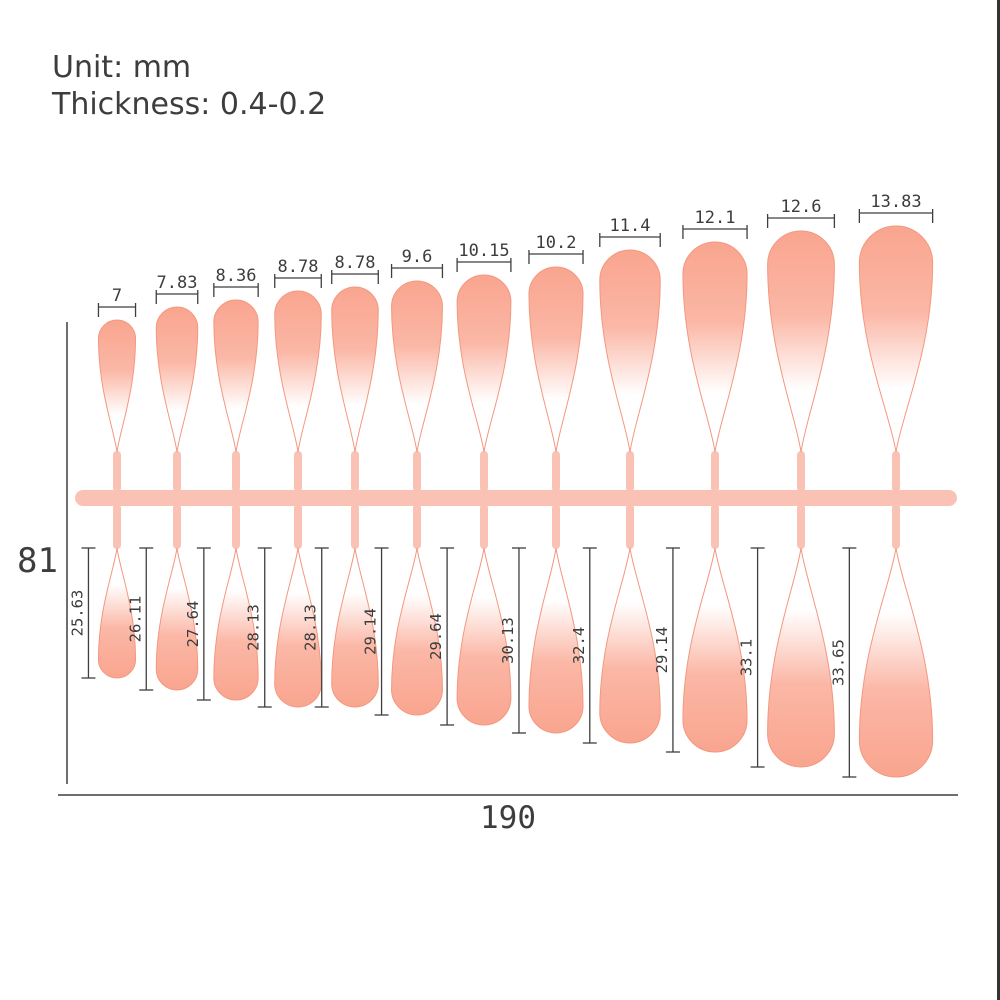 This screenshot has height=1000, width=1000. Describe the element at coordinates (579, 645) in the screenshot. I see `length-label: 32.4` at that location.